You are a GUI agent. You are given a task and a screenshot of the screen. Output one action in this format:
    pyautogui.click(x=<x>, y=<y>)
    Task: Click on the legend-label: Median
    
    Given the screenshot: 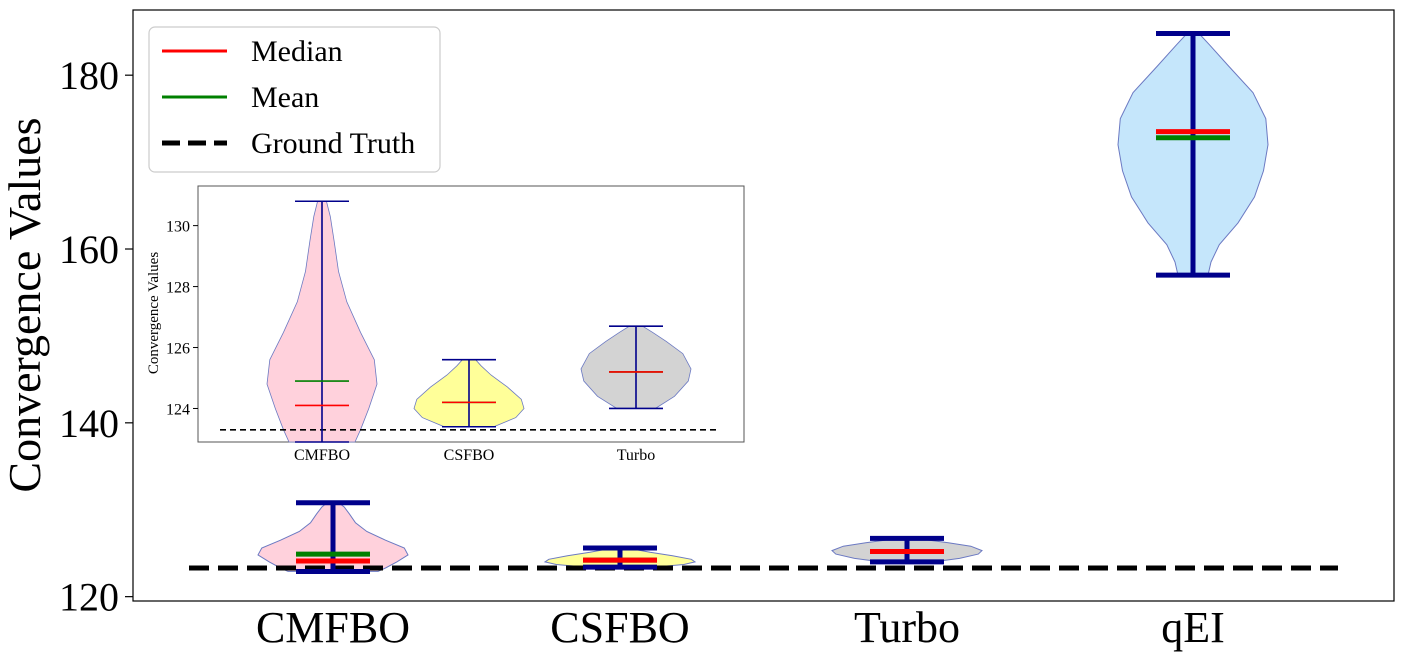 What is the action you would take?
    pyautogui.click(x=297, y=51)
    